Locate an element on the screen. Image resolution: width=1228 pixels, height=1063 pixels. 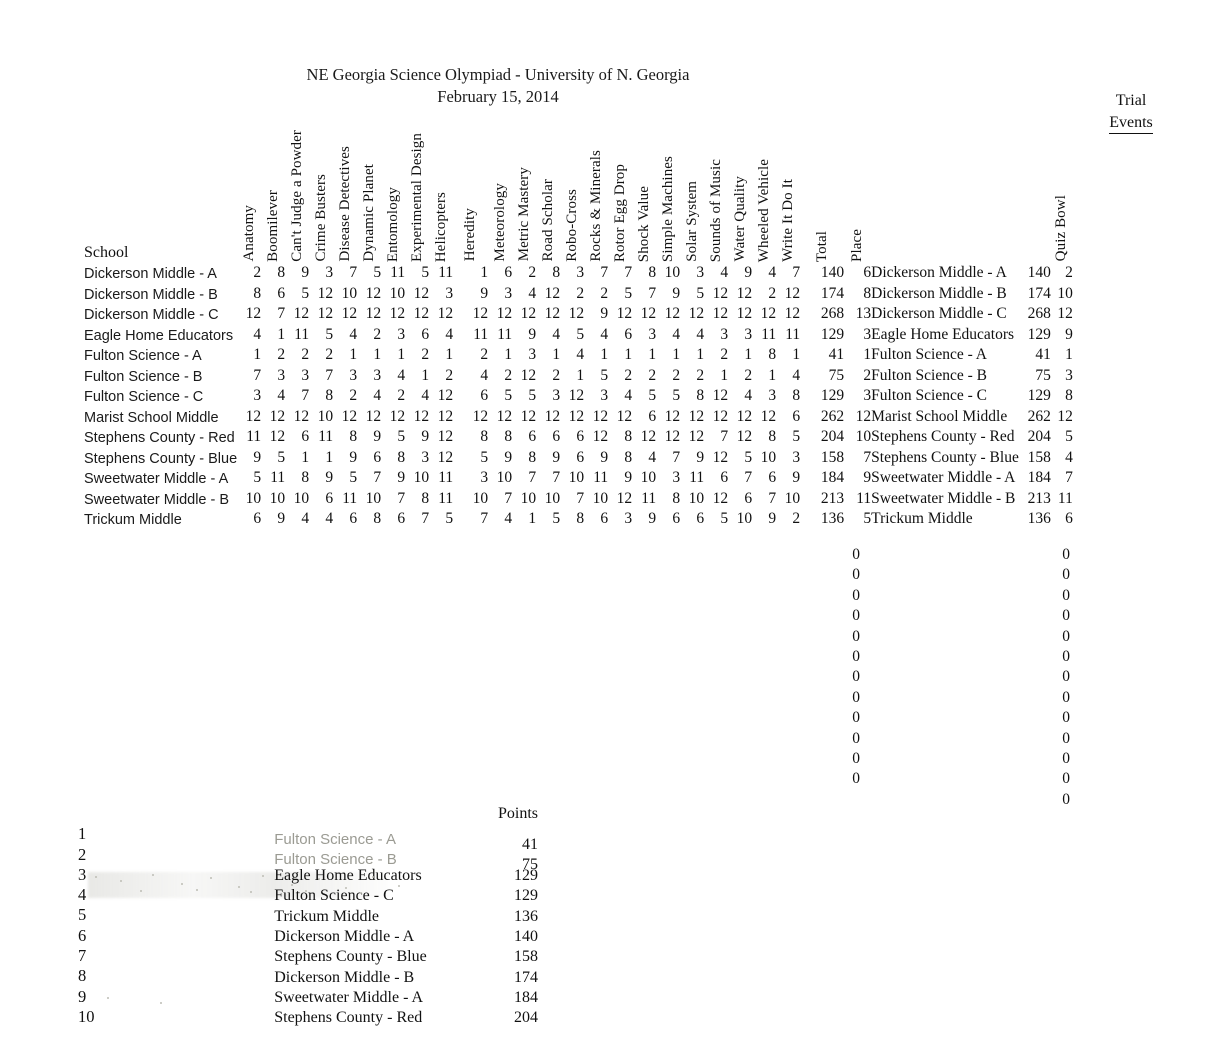
row-place: 2 is located at coordinates (867, 375).